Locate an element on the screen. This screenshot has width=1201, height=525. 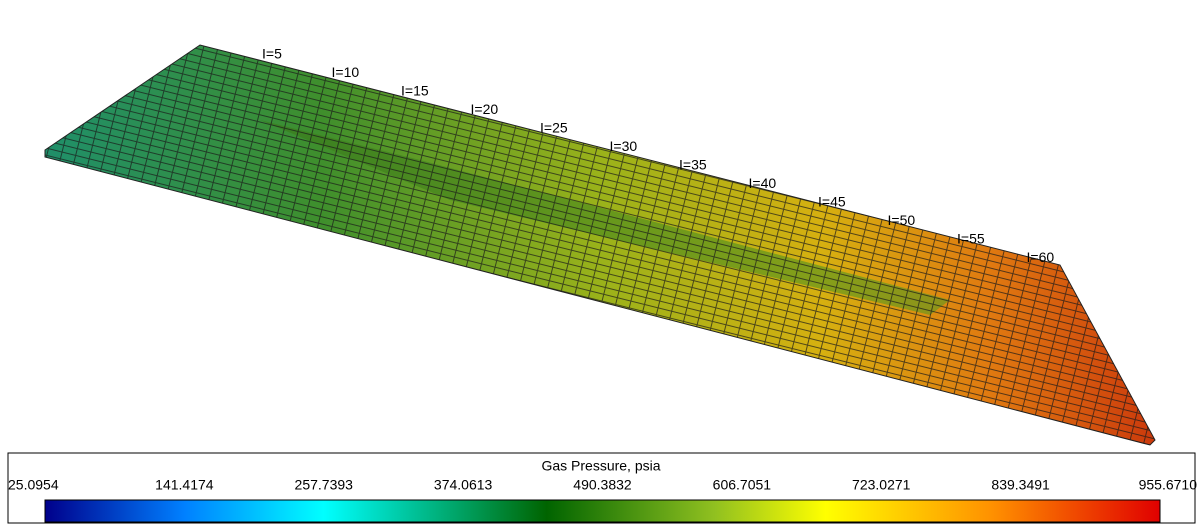
colorbar-tick-label: 490.3832 is located at coordinates (602, 485).